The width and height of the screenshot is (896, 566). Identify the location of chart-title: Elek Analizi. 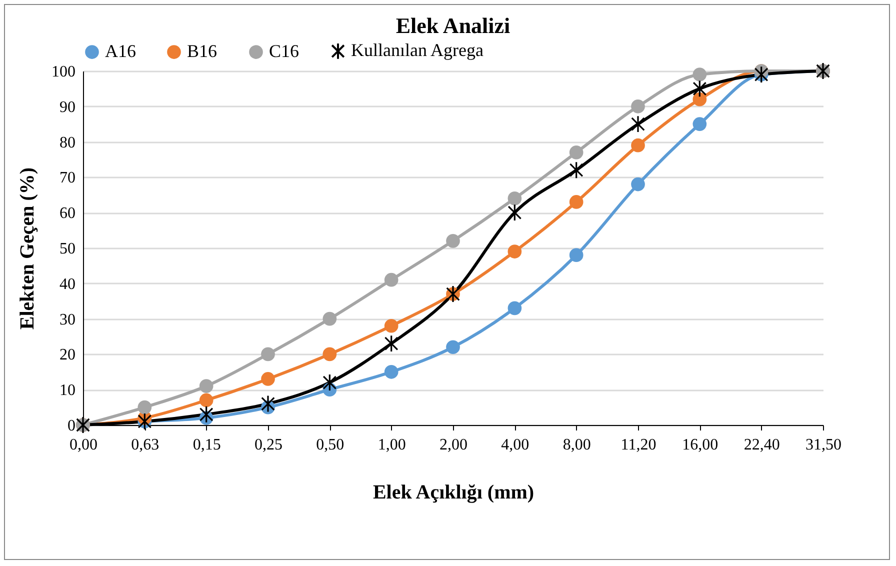
(453, 25).